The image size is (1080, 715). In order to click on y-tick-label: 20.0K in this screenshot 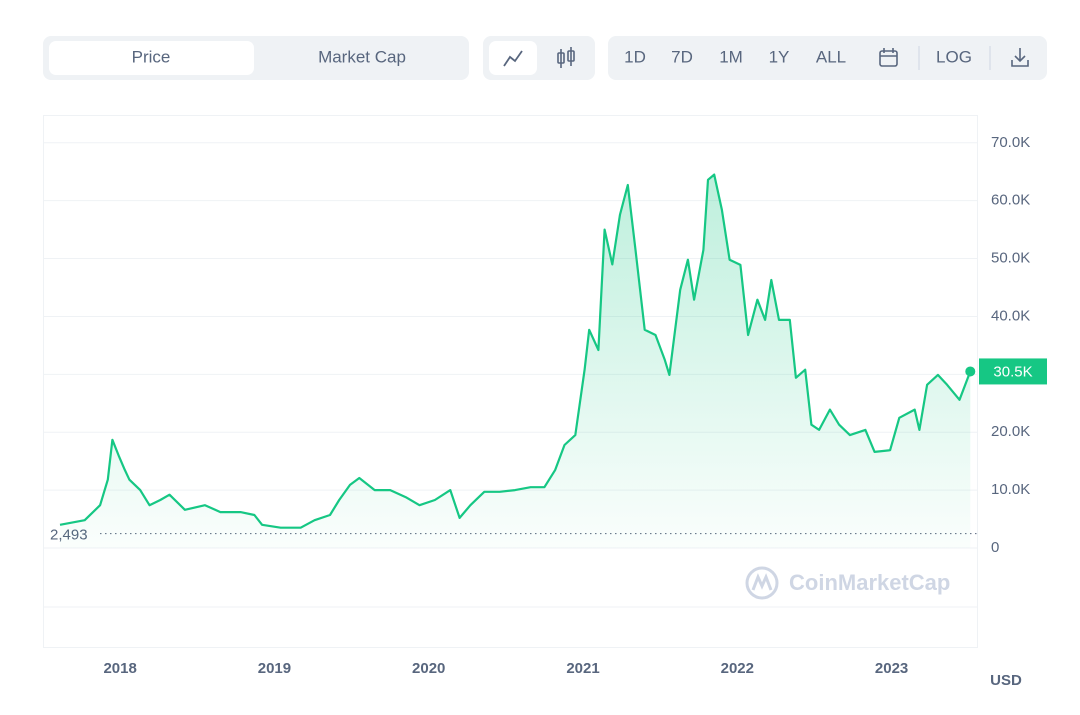, I will do `click(1010, 431)`.